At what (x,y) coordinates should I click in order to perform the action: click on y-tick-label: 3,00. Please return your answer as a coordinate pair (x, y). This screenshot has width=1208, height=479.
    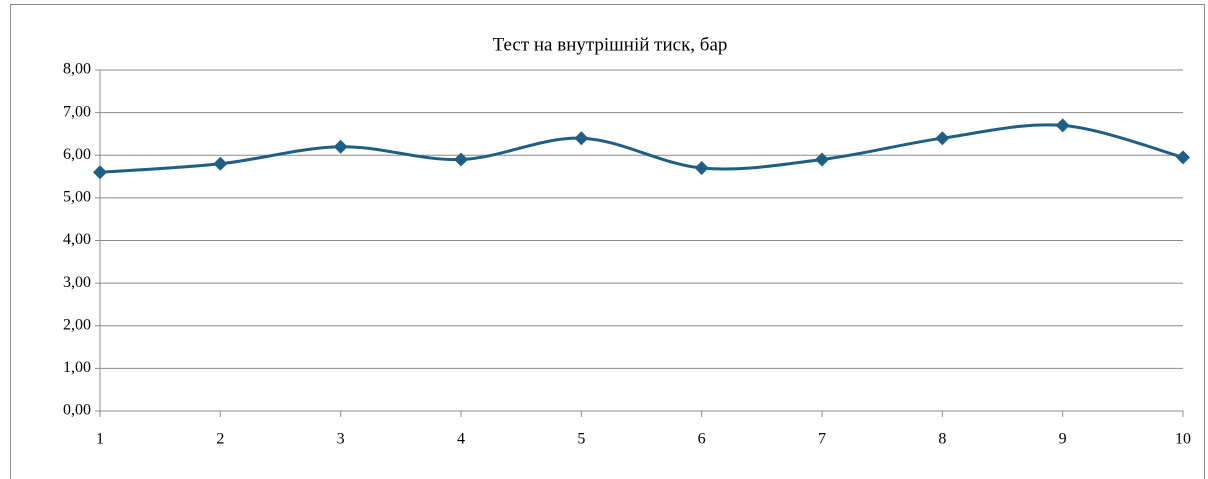
    Looking at the image, I should click on (77, 282).